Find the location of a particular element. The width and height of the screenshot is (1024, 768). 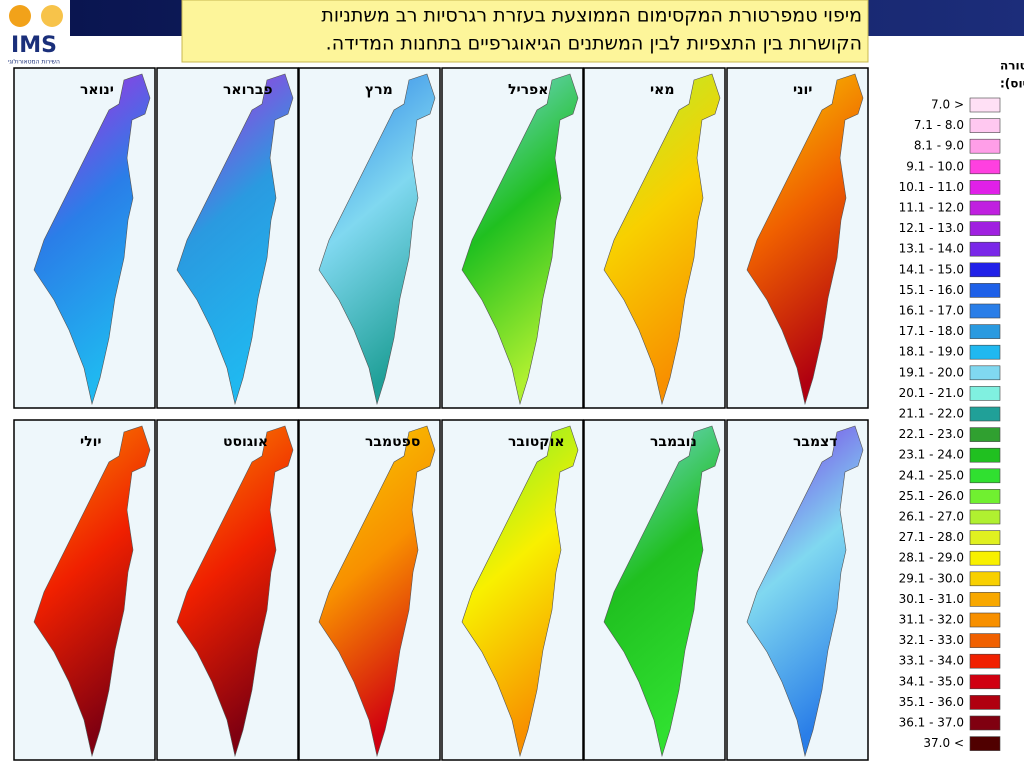

legend-label: 17.1 - 18.0 is located at coordinates (931, 331).